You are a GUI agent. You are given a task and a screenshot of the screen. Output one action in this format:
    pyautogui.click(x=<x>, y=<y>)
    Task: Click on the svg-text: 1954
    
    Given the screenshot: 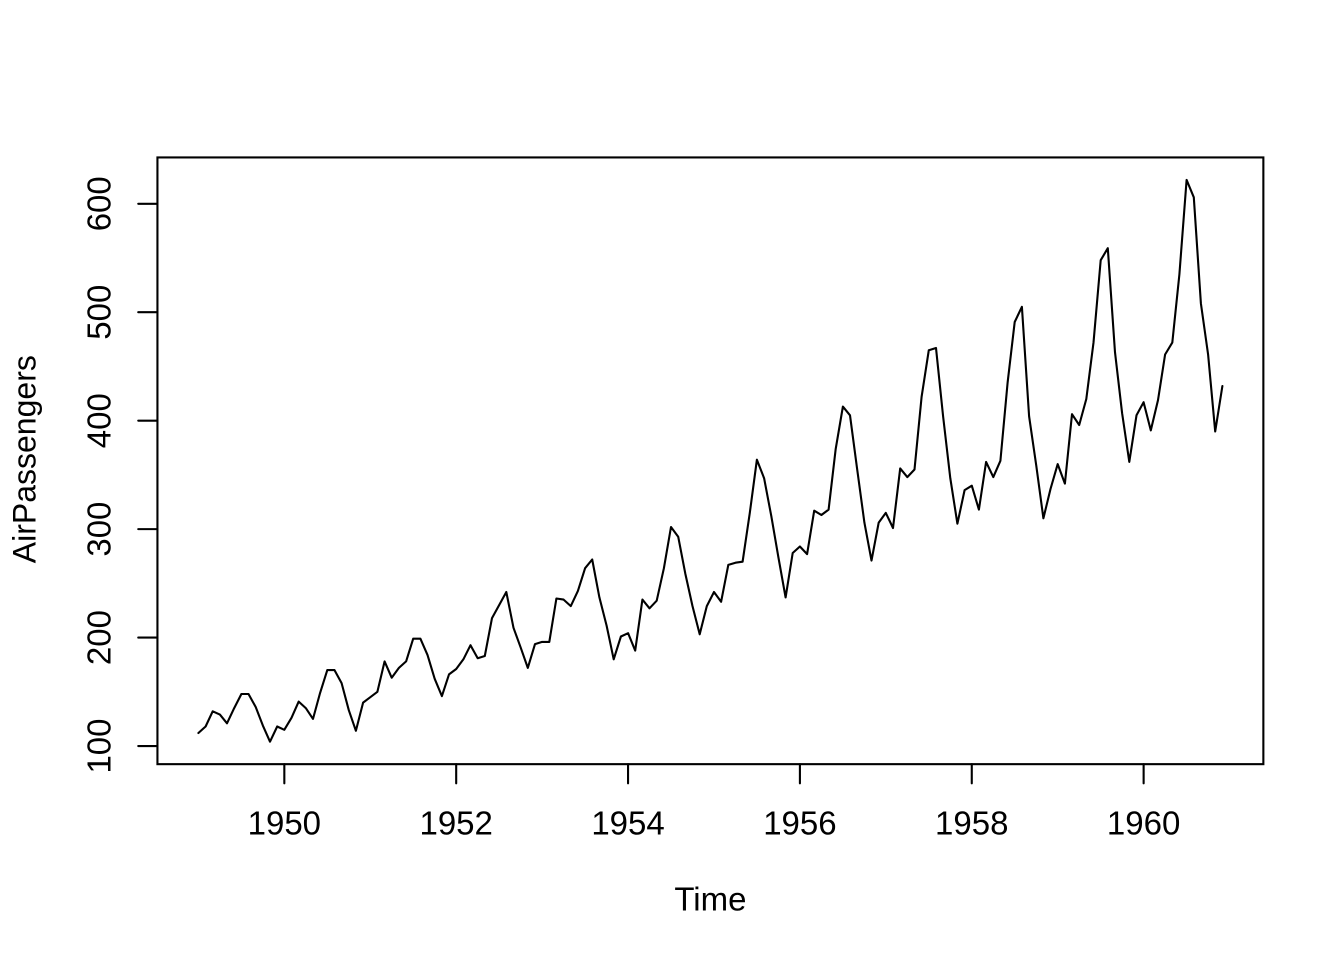 What is the action you would take?
    pyautogui.click(x=627, y=823)
    